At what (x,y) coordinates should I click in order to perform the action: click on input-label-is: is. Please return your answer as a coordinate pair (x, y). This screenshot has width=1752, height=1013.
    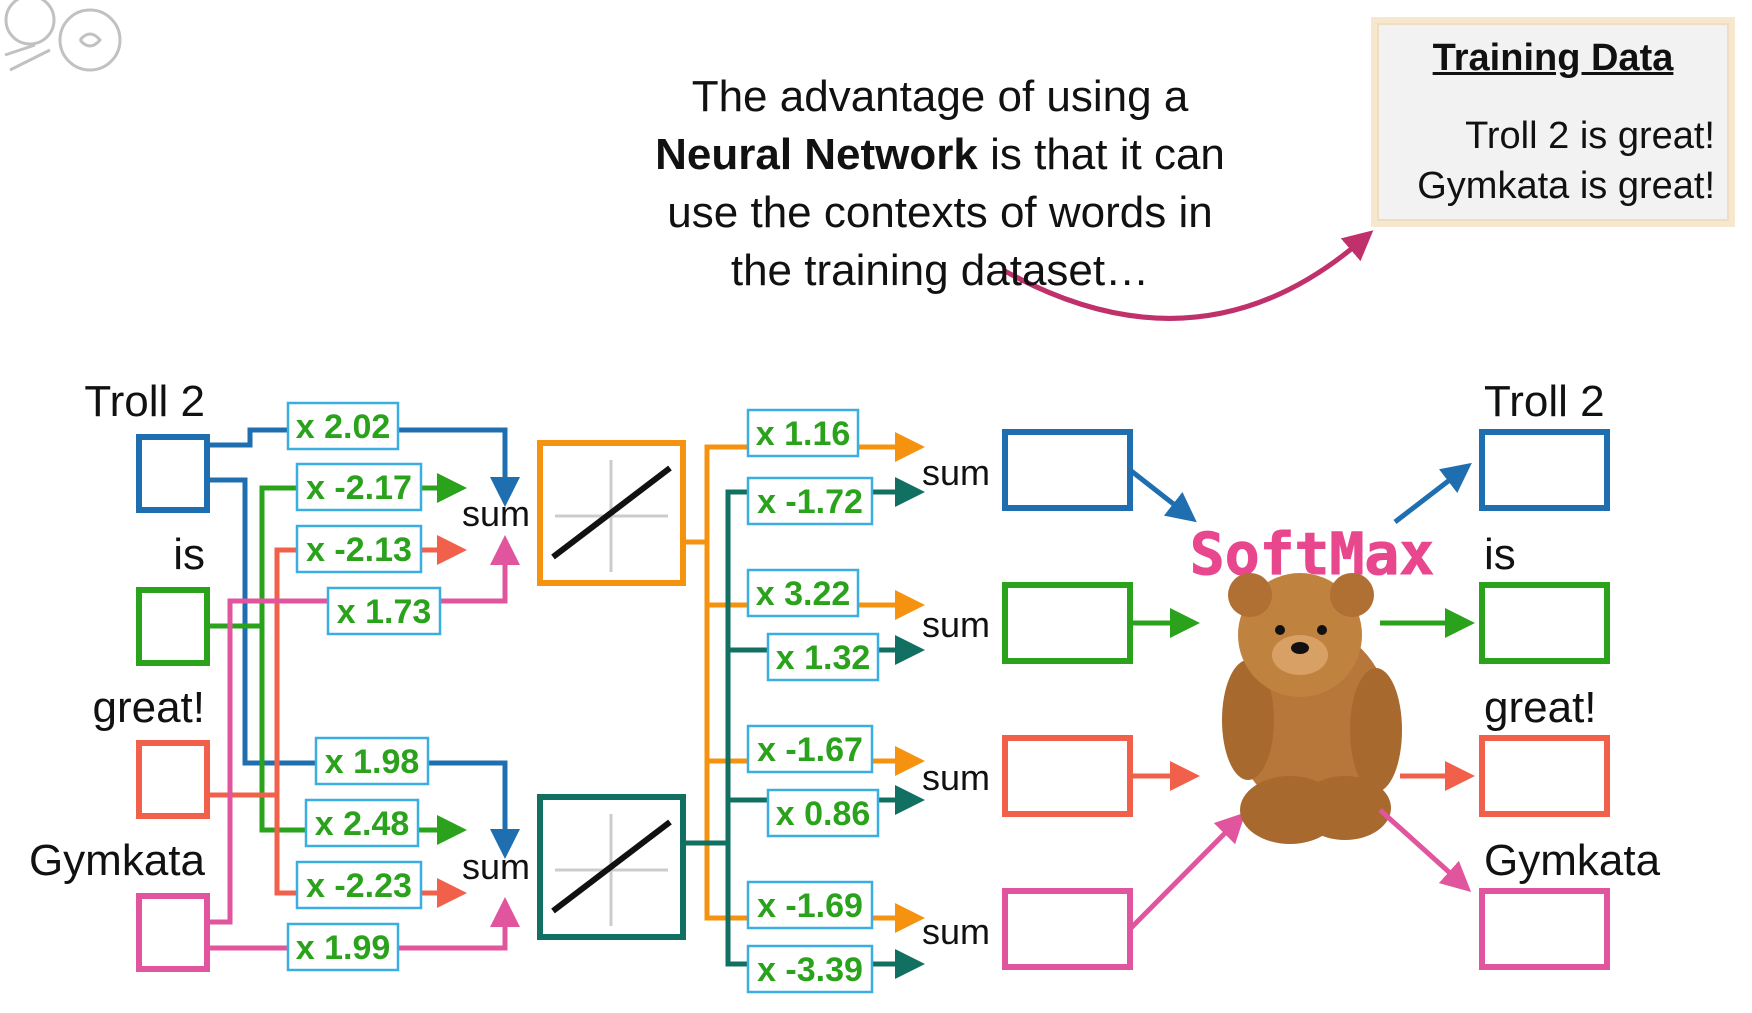
    Looking at the image, I should click on (189, 554).